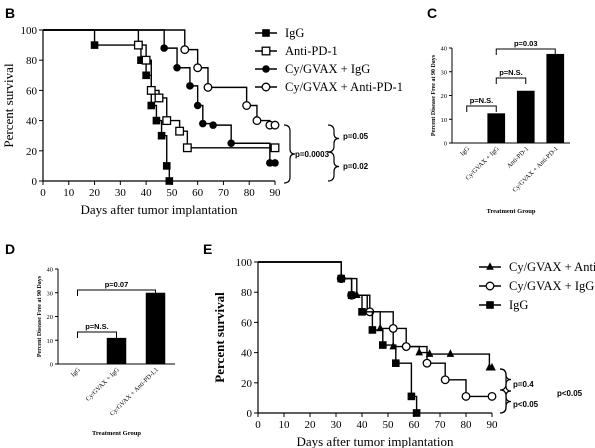 This screenshot has height=448, width=595. Describe the element at coordinates (294, 33) in the screenshot. I see `legend-label-0: IgG` at that location.